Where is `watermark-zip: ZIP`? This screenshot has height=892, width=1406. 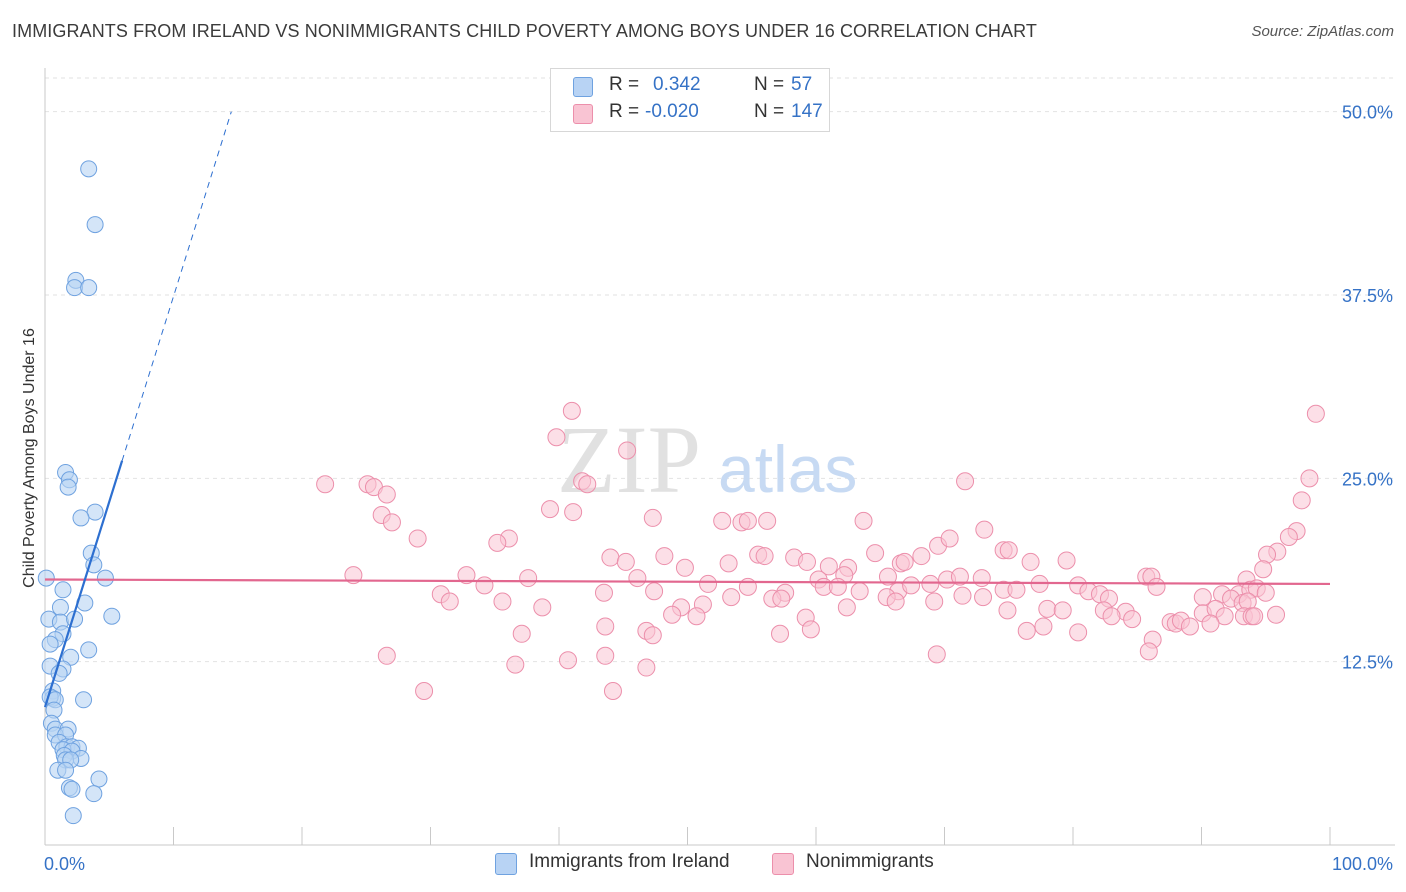
watermark-zip: ZIP is located at coordinates (629, 459).